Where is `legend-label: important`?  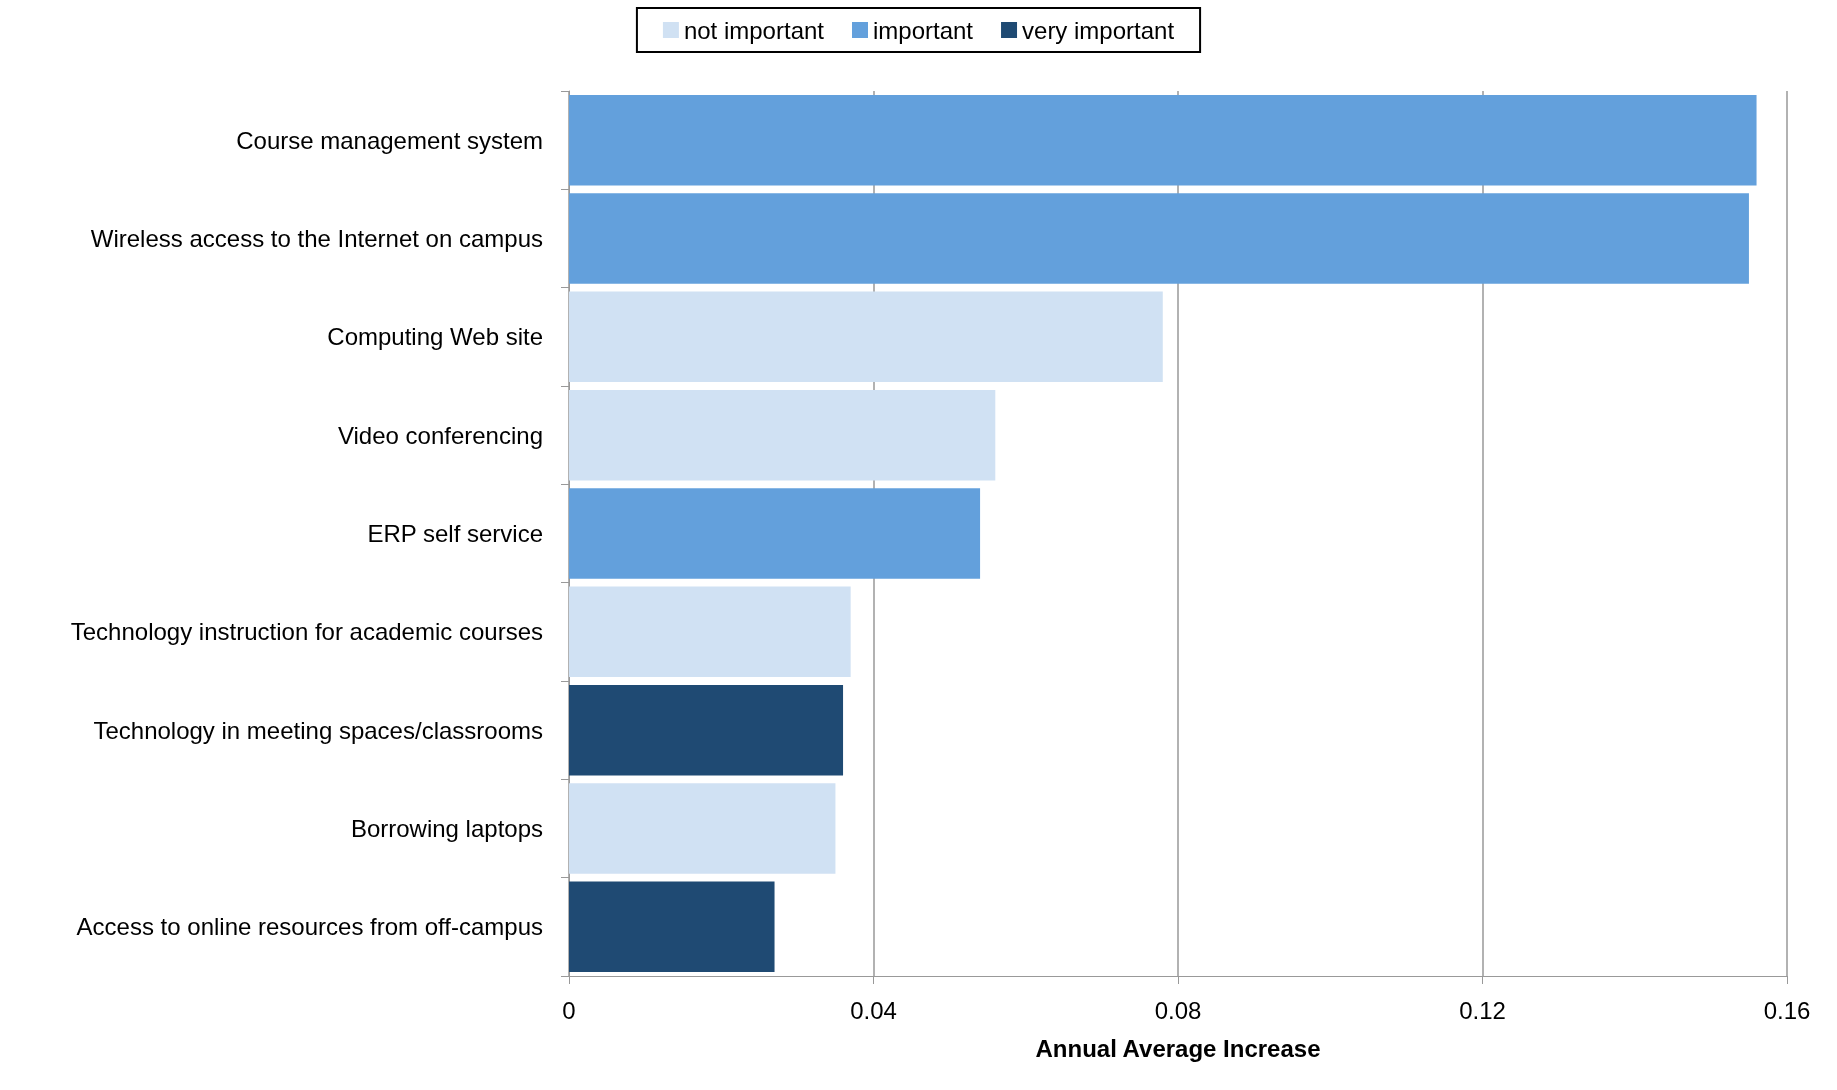 legend-label: important is located at coordinates (923, 30).